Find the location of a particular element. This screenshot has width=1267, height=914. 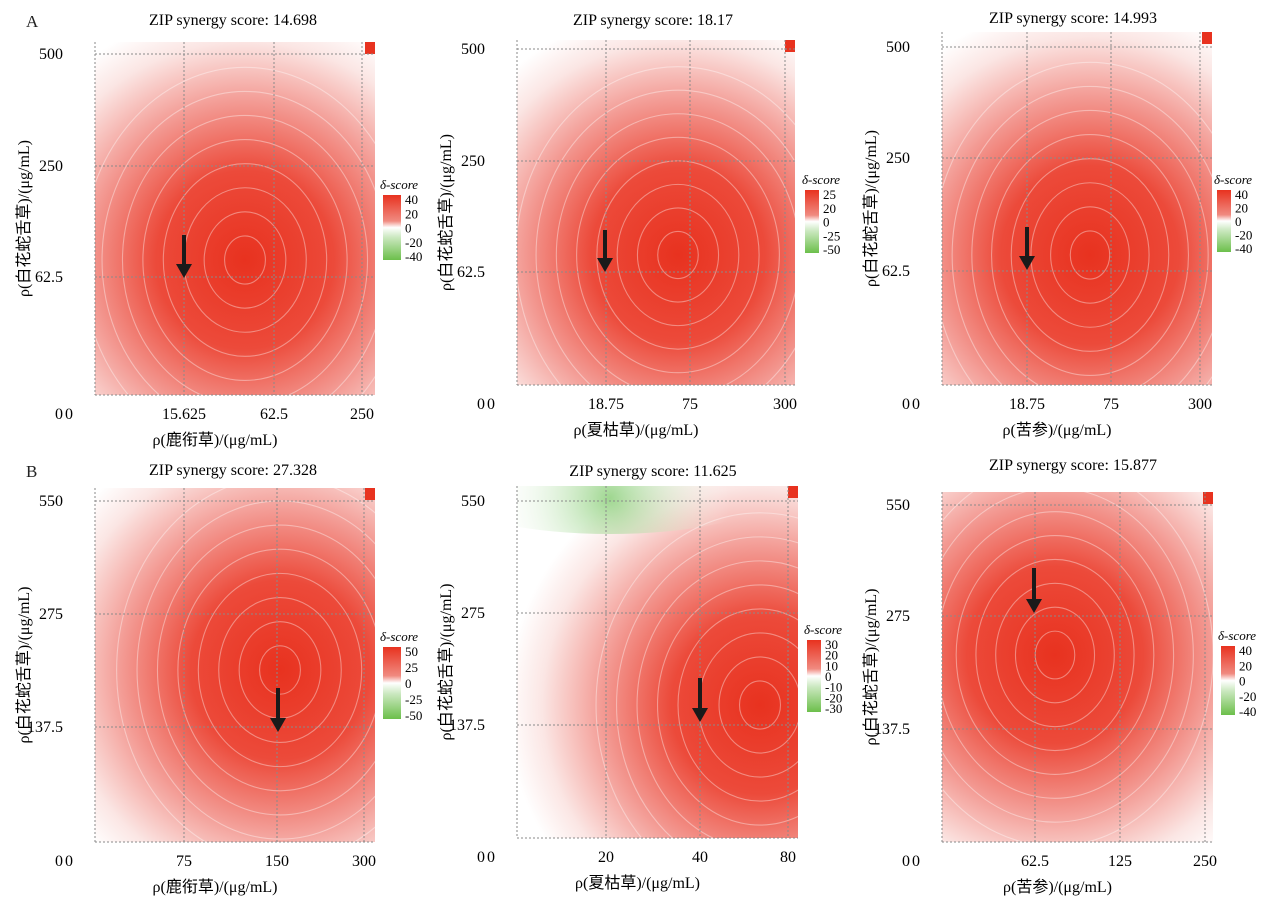

x-tick-label: 250 is located at coordinates (362, 414).